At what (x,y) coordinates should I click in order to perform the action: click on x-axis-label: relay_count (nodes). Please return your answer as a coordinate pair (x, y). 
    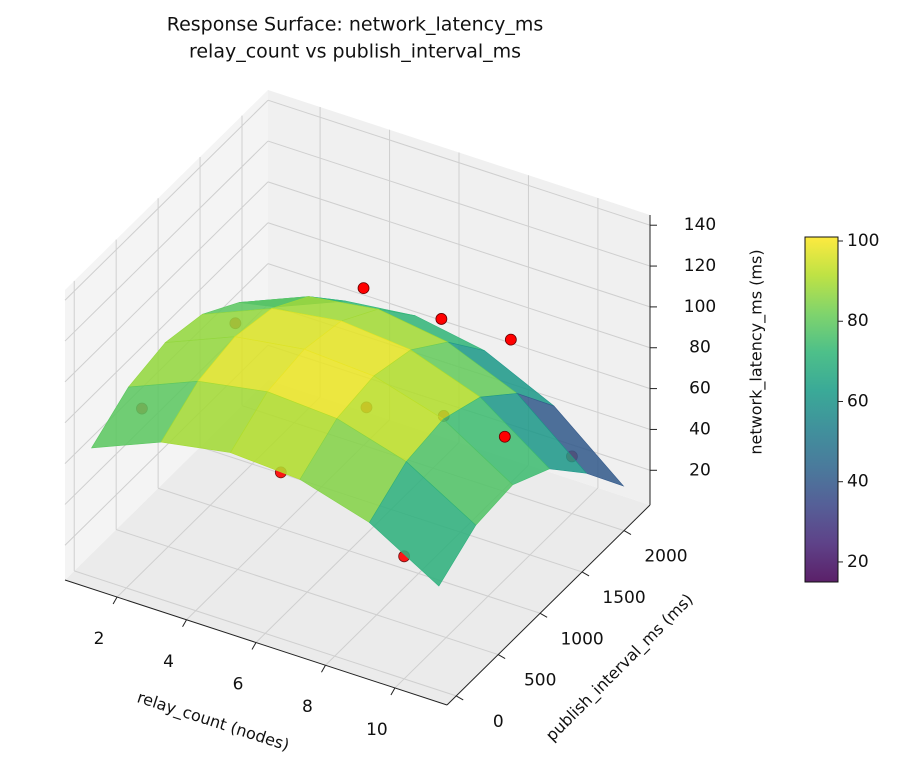
    Looking at the image, I should click on (213, 721).